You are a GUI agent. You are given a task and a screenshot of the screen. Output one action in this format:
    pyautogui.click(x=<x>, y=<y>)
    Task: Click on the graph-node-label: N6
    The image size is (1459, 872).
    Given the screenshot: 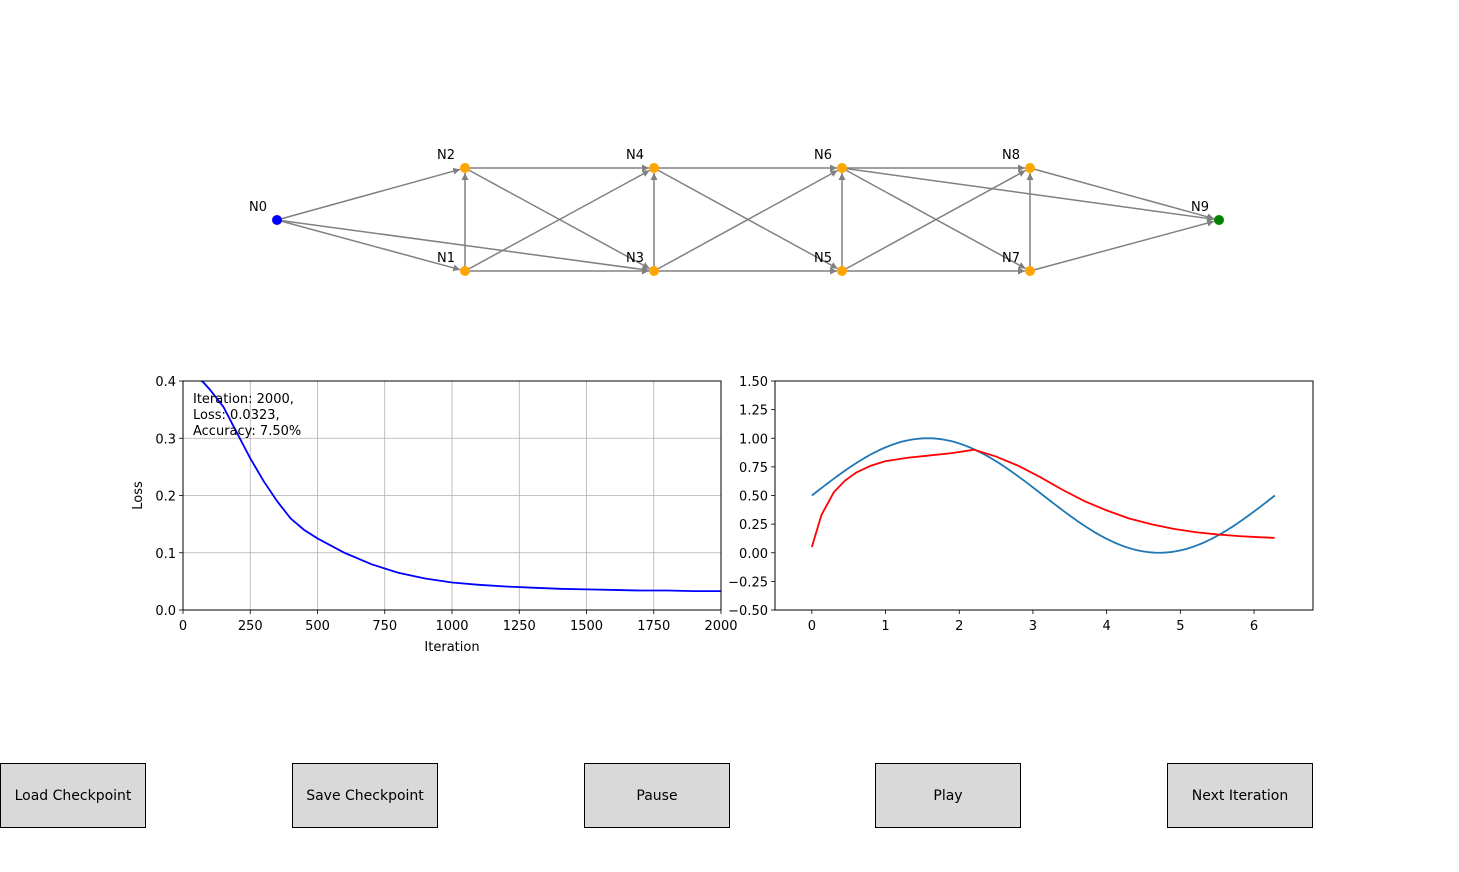 What is the action you would take?
    pyautogui.click(x=823, y=155)
    